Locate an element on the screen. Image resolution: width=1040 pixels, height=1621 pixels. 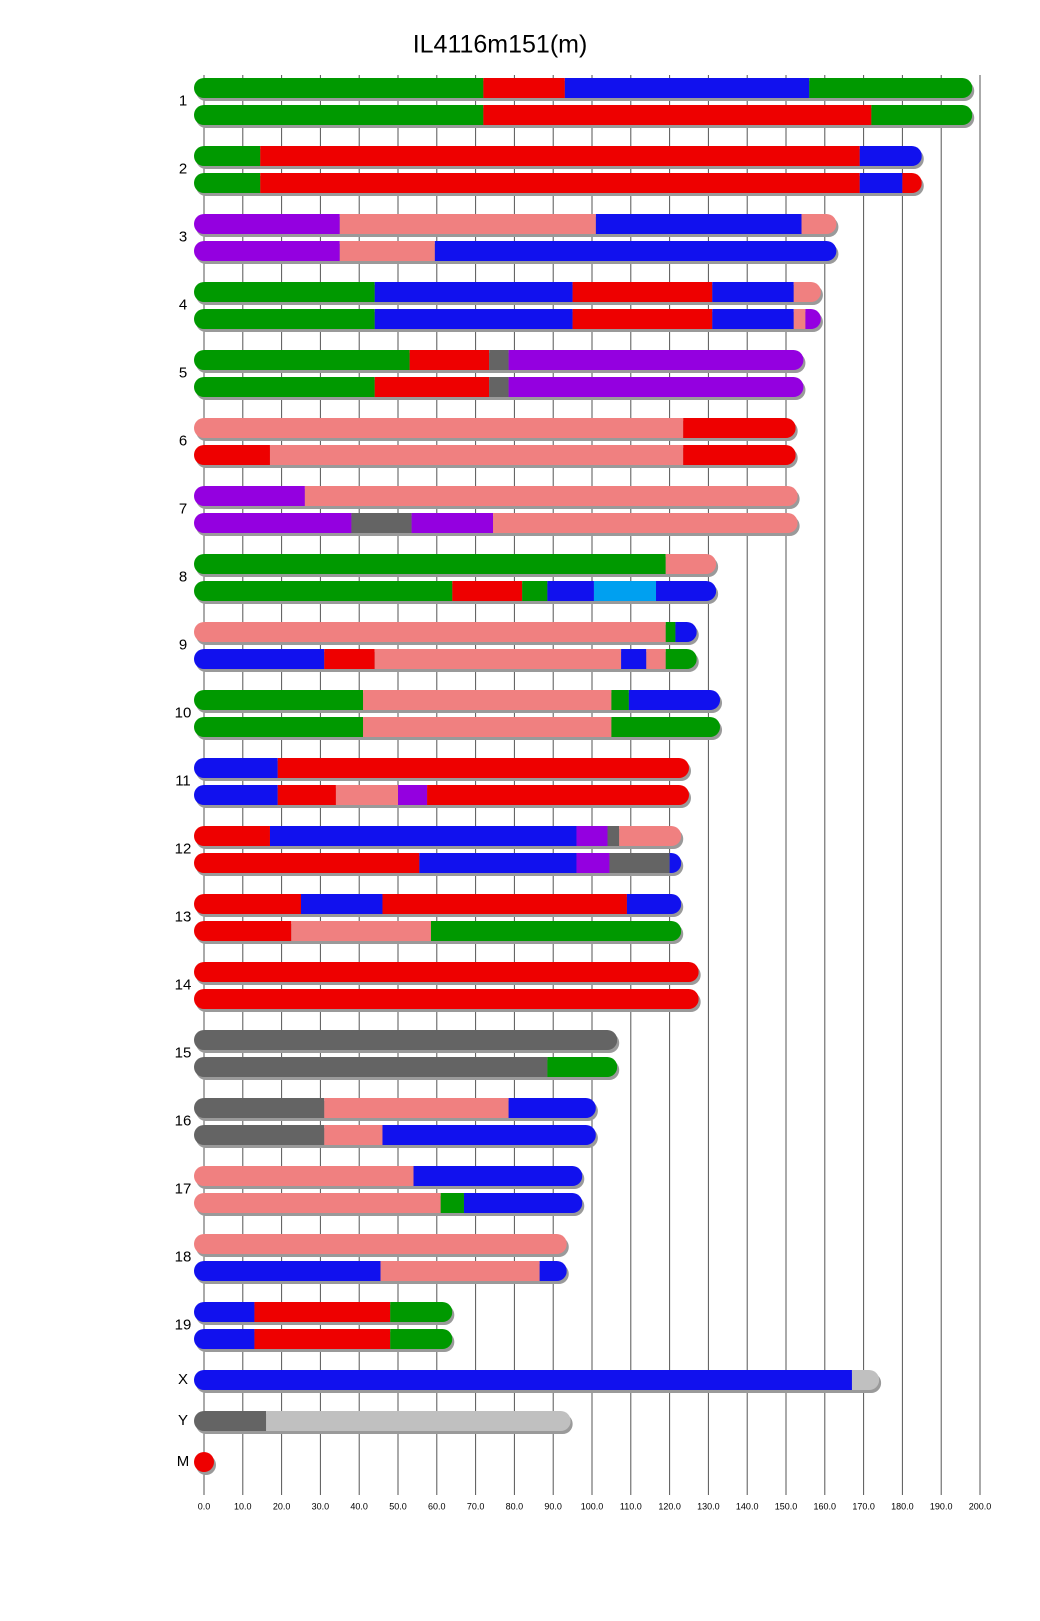
x-tick-label: 100.0 is located at coordinates (592, 1506).